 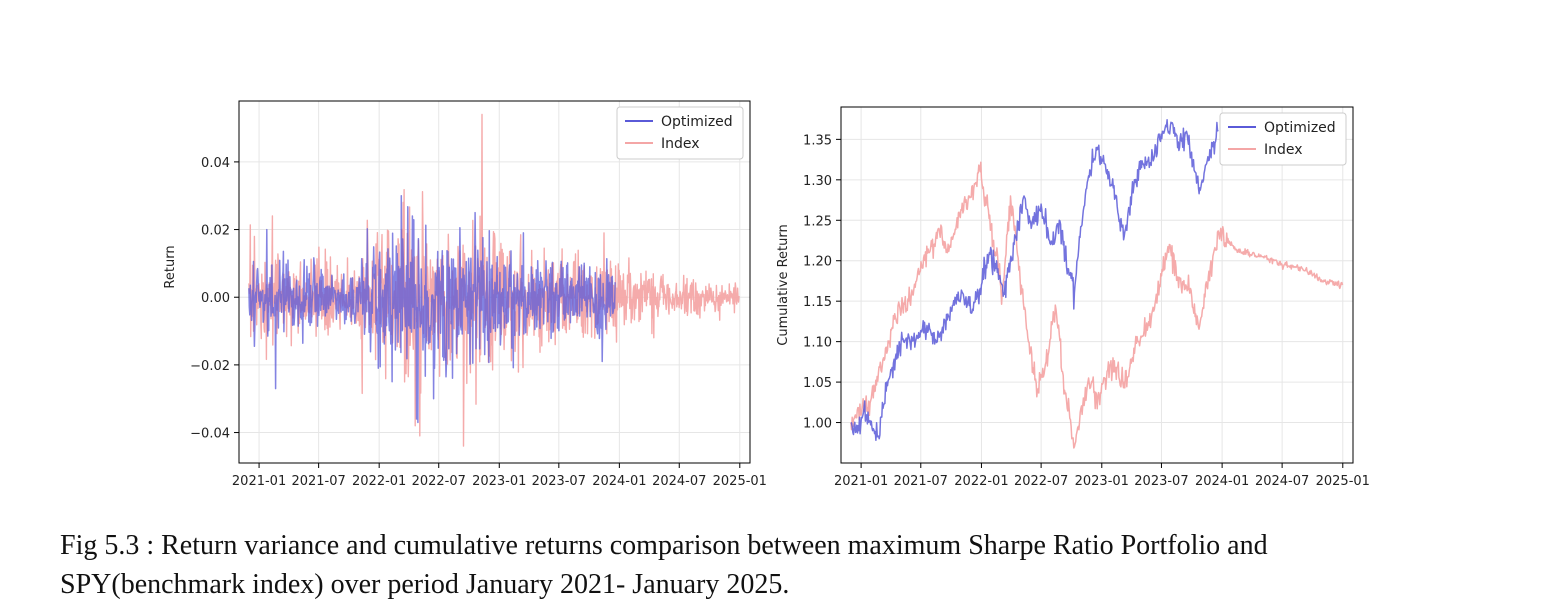 What do you see at coordinates (783, 284) in the screenshot?
I see `cumulative-chart-y-axis-label: Cumulative Return` at bounding box center [783, 284].